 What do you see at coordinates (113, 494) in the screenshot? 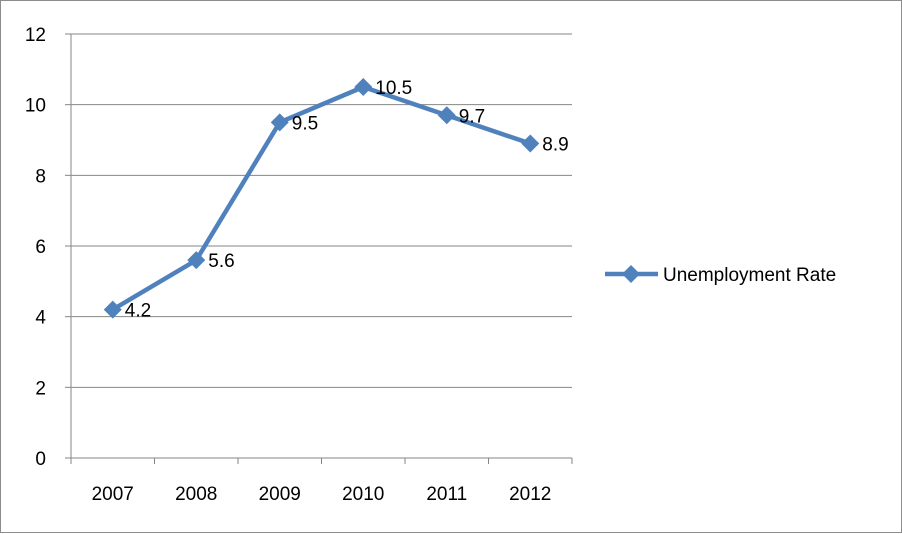
I see `x-tick-label-2007: 2007` at bounding box center [113, 494].